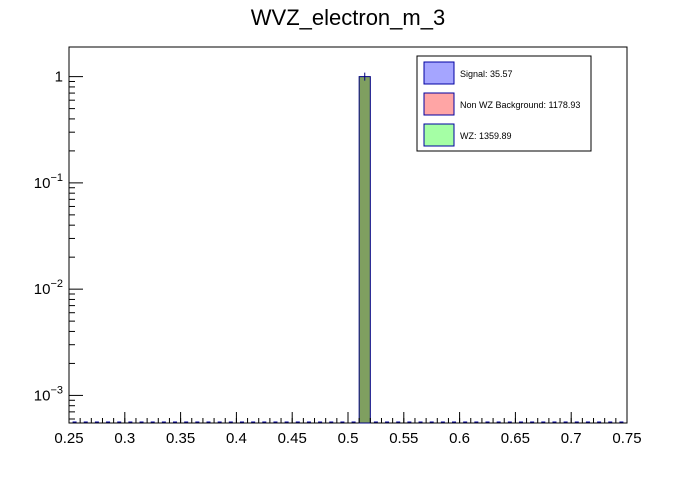  I want to click on legend-label: WZ: 1359.89, so click(486, 136).